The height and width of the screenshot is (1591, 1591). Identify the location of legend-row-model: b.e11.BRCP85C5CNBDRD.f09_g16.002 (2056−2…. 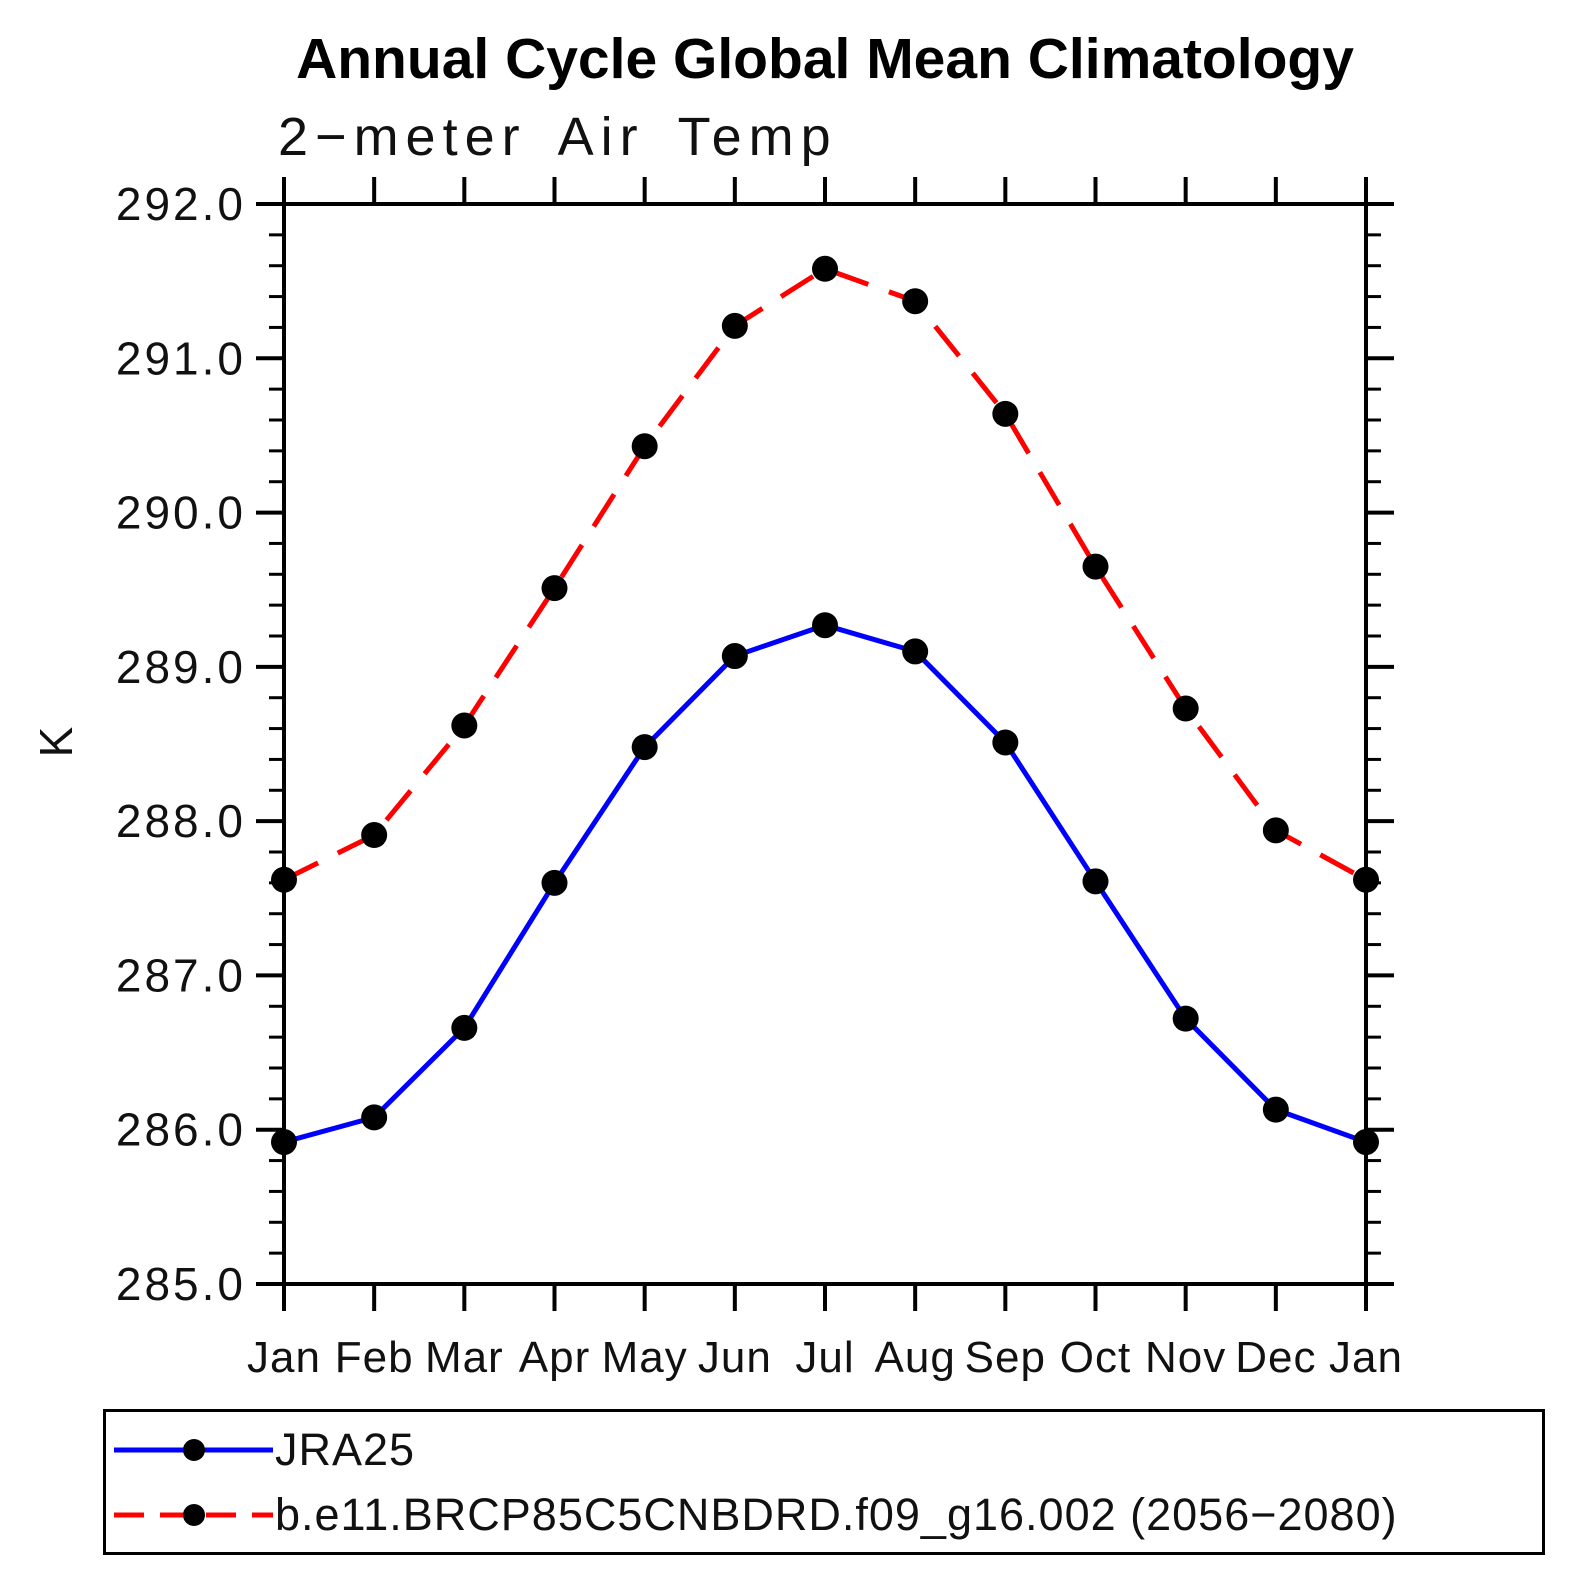
(826, 1514).